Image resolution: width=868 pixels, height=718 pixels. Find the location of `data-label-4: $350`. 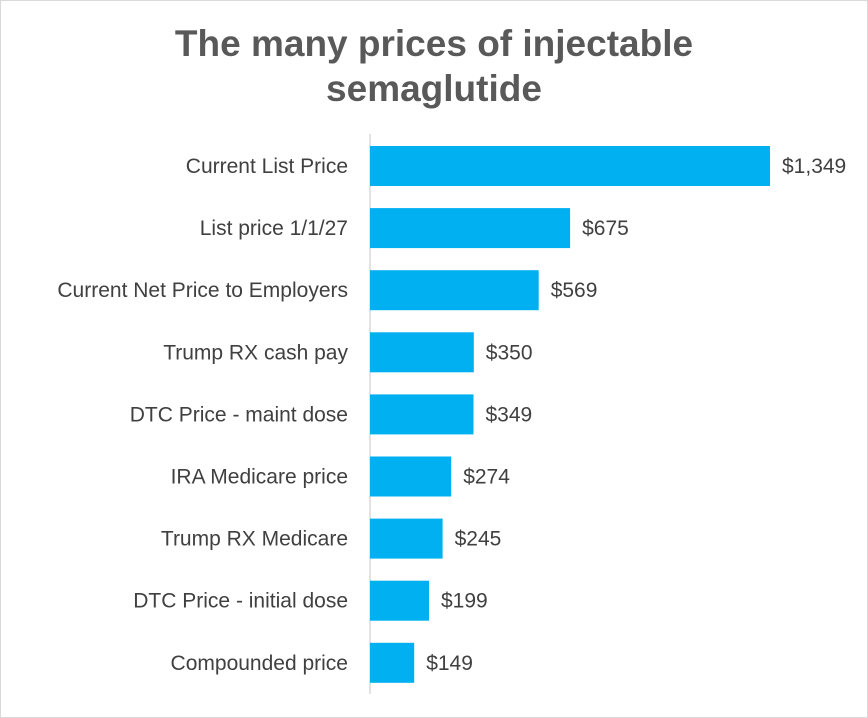

data-label-4: $350 is located at coordinates (509, 352).